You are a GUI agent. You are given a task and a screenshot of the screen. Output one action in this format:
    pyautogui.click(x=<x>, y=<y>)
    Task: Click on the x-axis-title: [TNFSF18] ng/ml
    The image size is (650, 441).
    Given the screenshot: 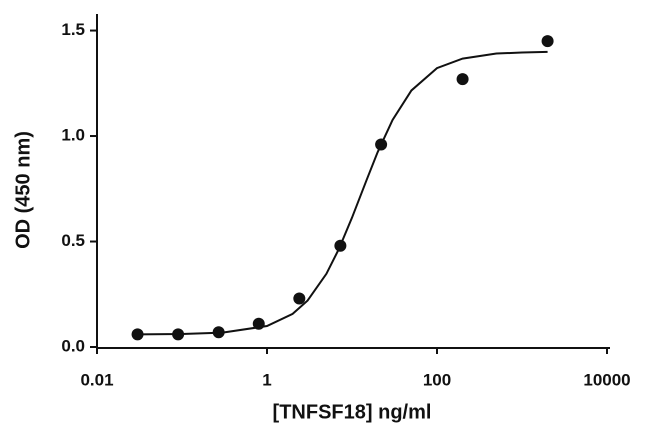 What is the action you would take?
    pyautogui.click(x=352, y=412)
    